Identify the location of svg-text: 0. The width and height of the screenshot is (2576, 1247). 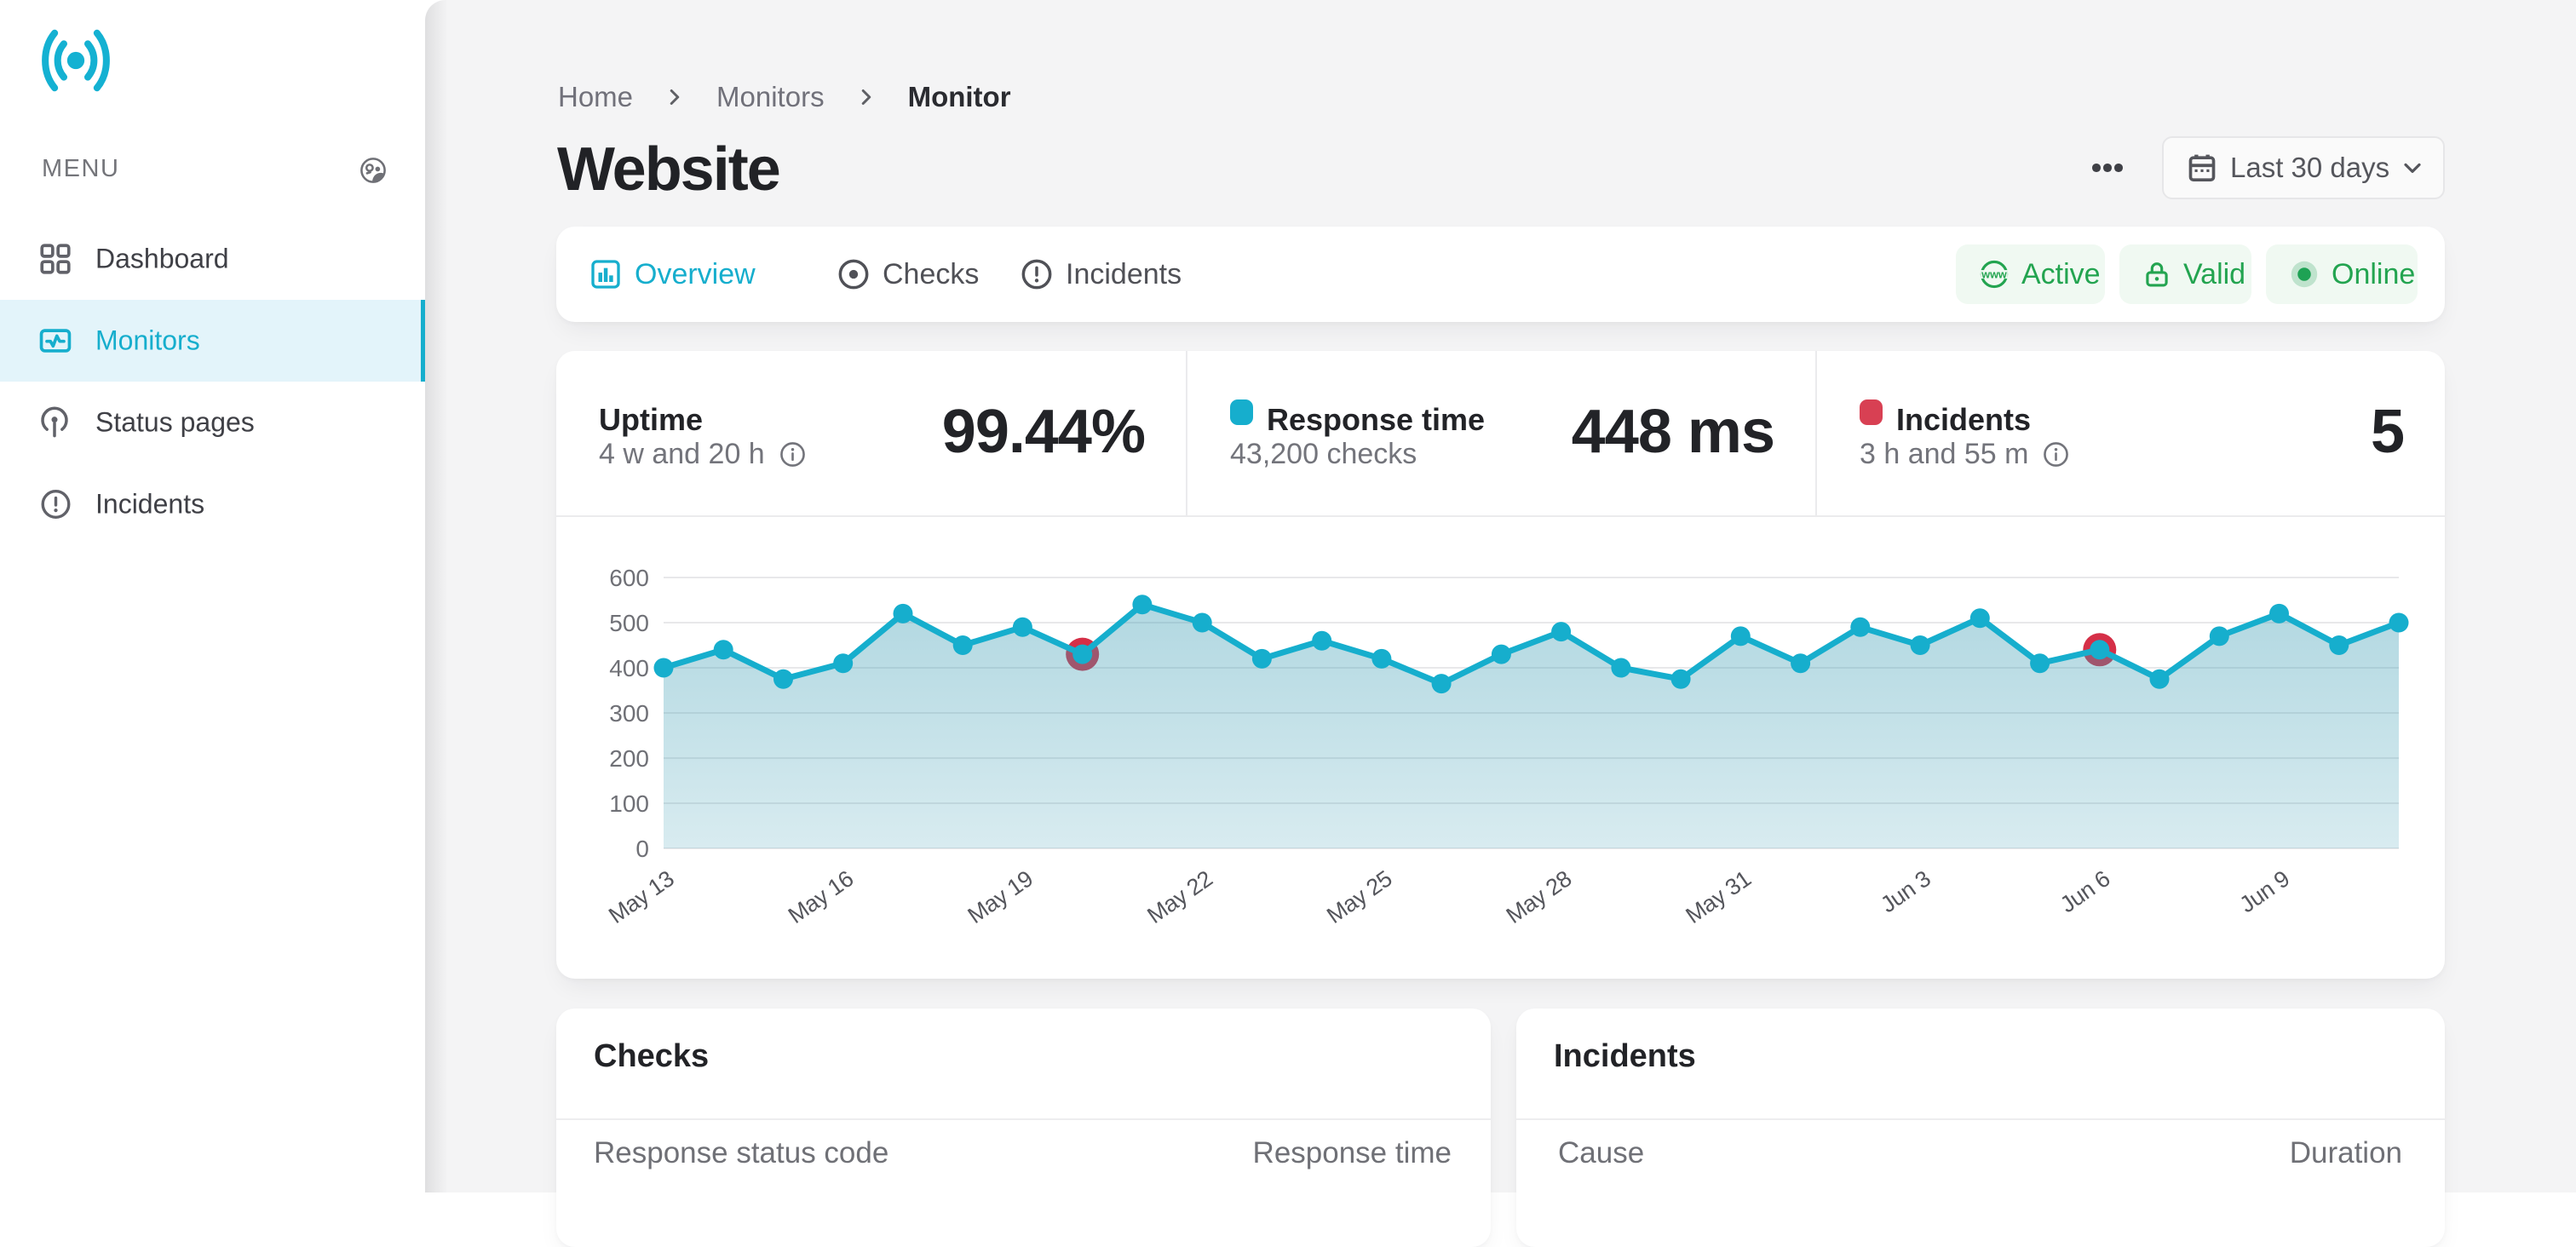
(642, 849).